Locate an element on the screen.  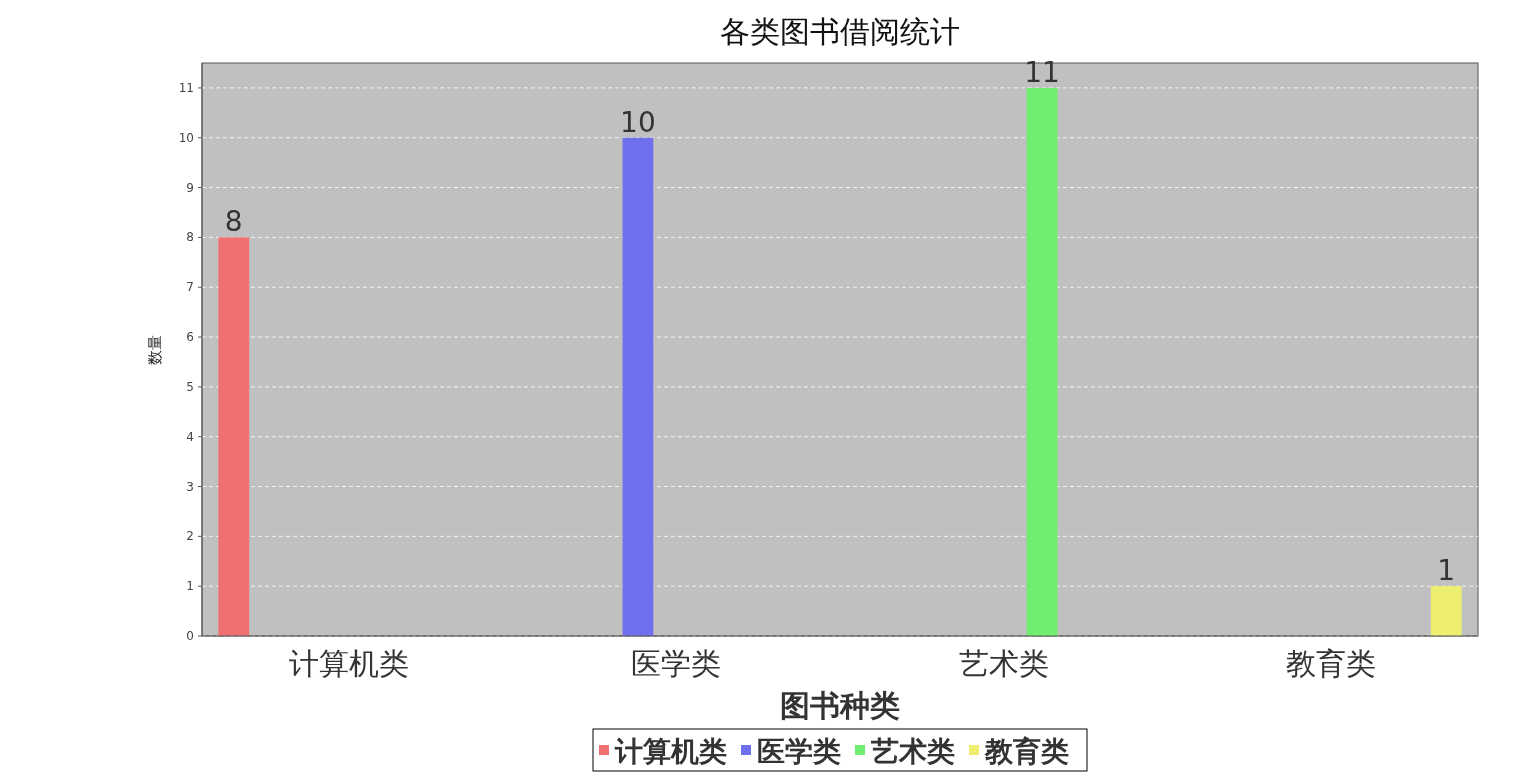
x-tick-label: 计算机类 is located at coordinates (349, 663).